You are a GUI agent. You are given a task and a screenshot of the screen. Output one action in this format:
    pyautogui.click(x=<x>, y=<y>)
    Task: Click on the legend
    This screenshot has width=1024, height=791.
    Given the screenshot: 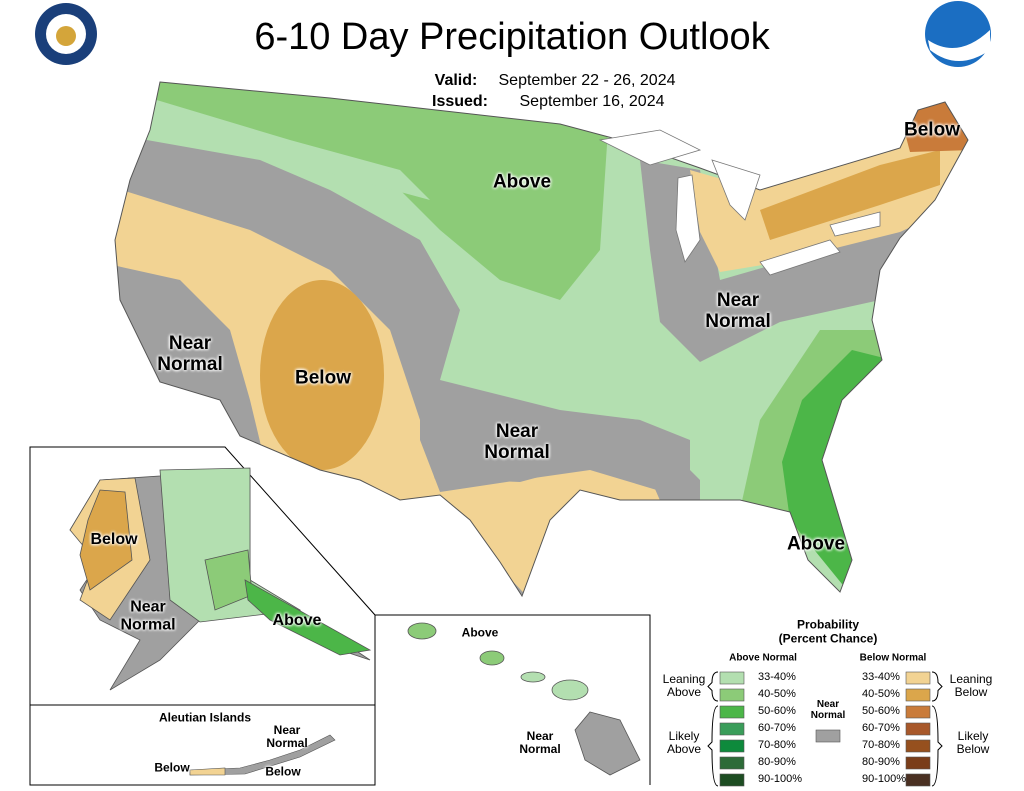 What is the action you would take?
    pyautogui.click(x=825, y=729)
    